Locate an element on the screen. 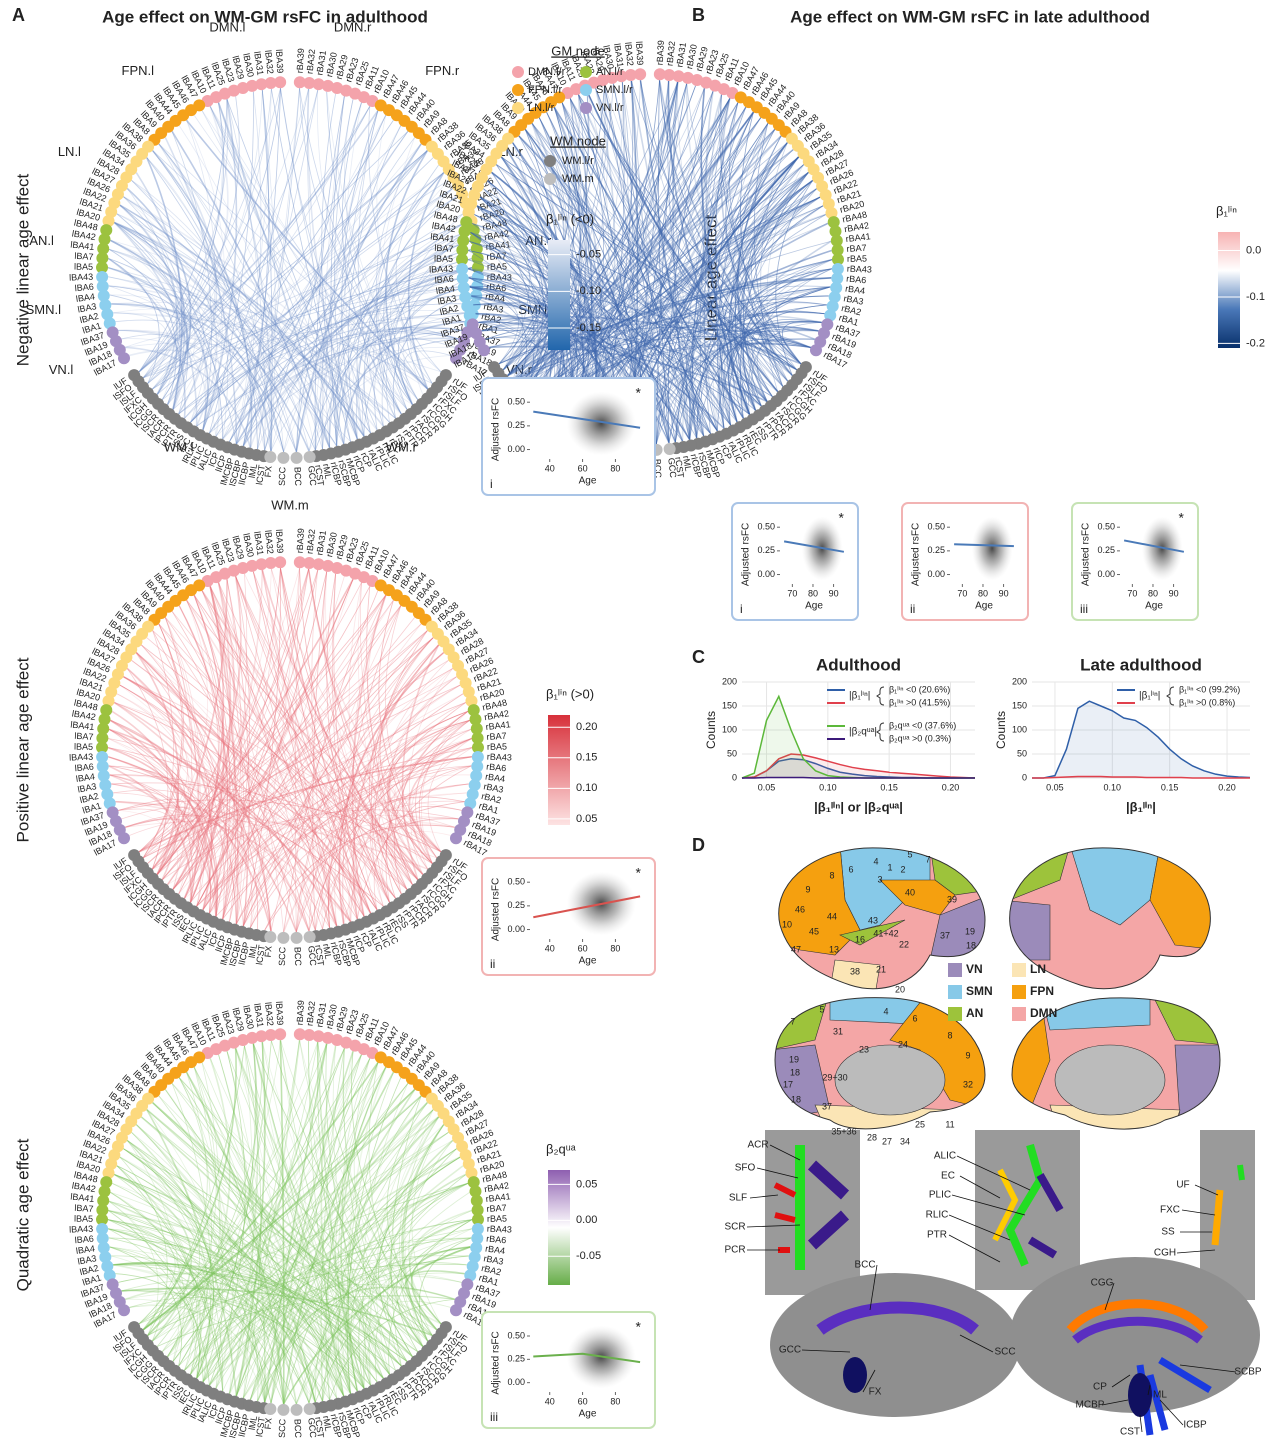 This screenshot has width=1280, height=1440. node-label: BCC is located at coordinates (298, 1429).